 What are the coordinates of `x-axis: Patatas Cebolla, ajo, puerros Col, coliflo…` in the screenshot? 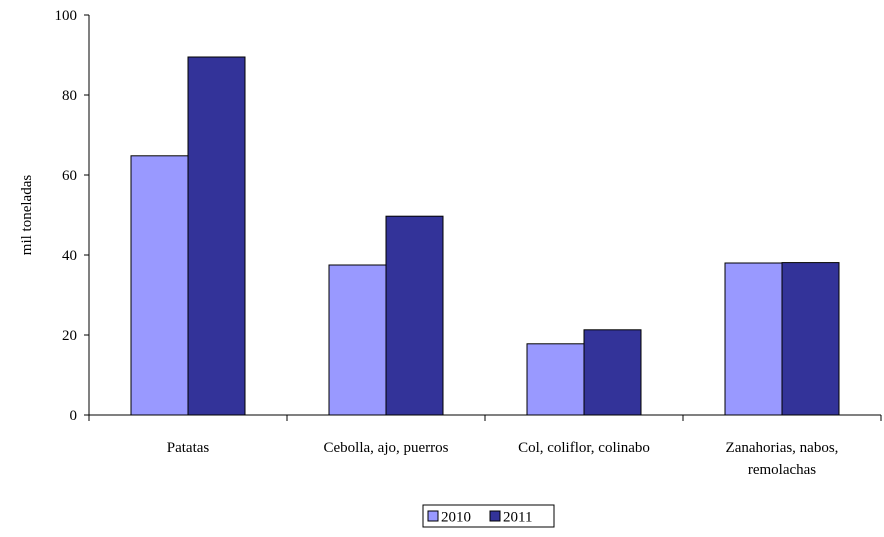 It's located at (485, 446).